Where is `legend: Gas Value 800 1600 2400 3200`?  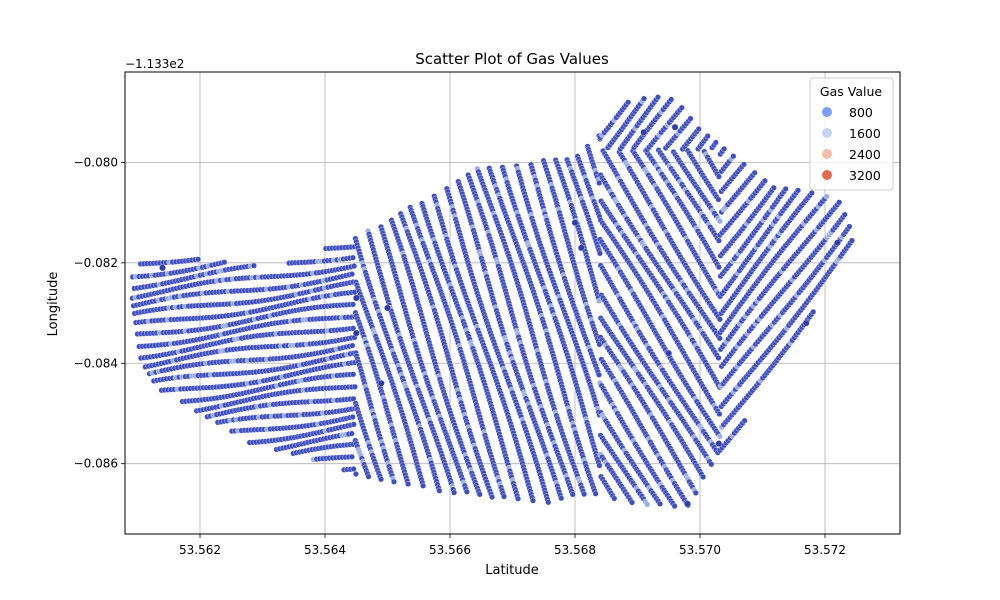 legend: Gas Value 800 1600 2400 3200 is located at coordinates (851, 134).